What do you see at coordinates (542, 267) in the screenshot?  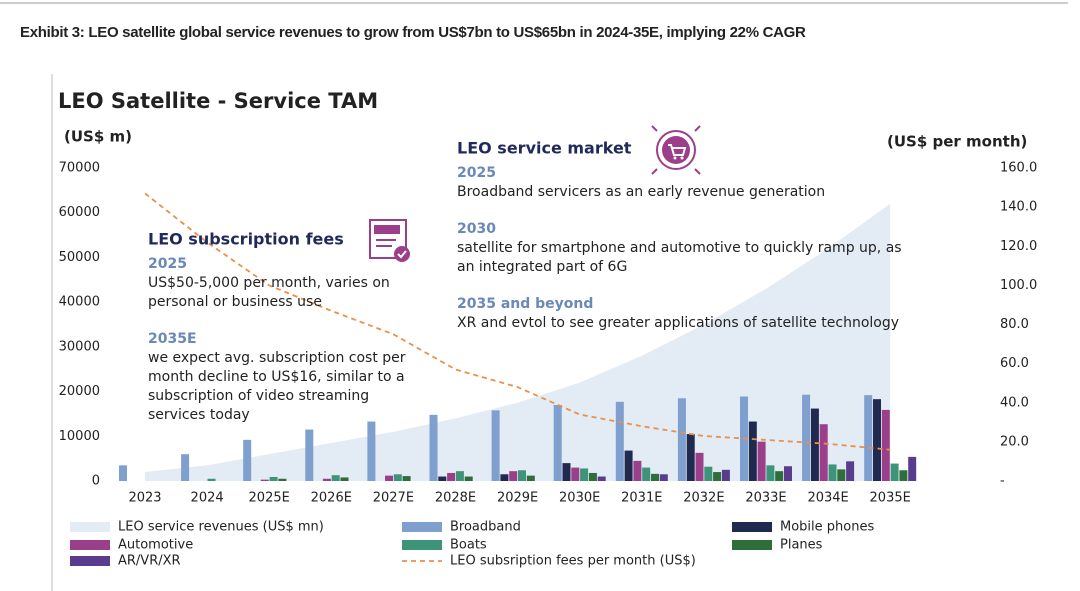 I see `annotation-text: an integrated part of 6G` at bounding box center [542, 267].